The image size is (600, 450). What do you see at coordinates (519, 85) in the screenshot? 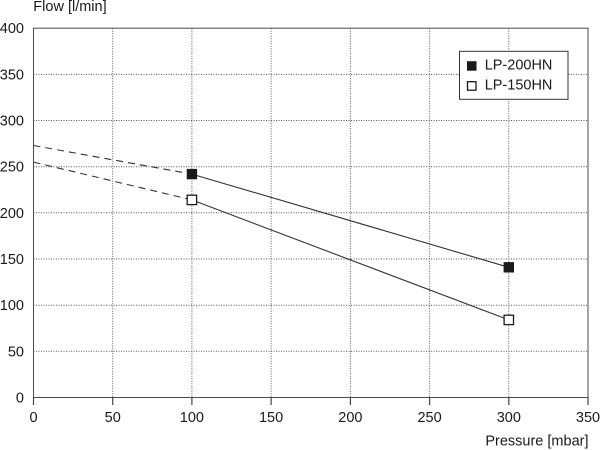
I see `svg-text: LP-150HN` at bounding box center [519, 85].